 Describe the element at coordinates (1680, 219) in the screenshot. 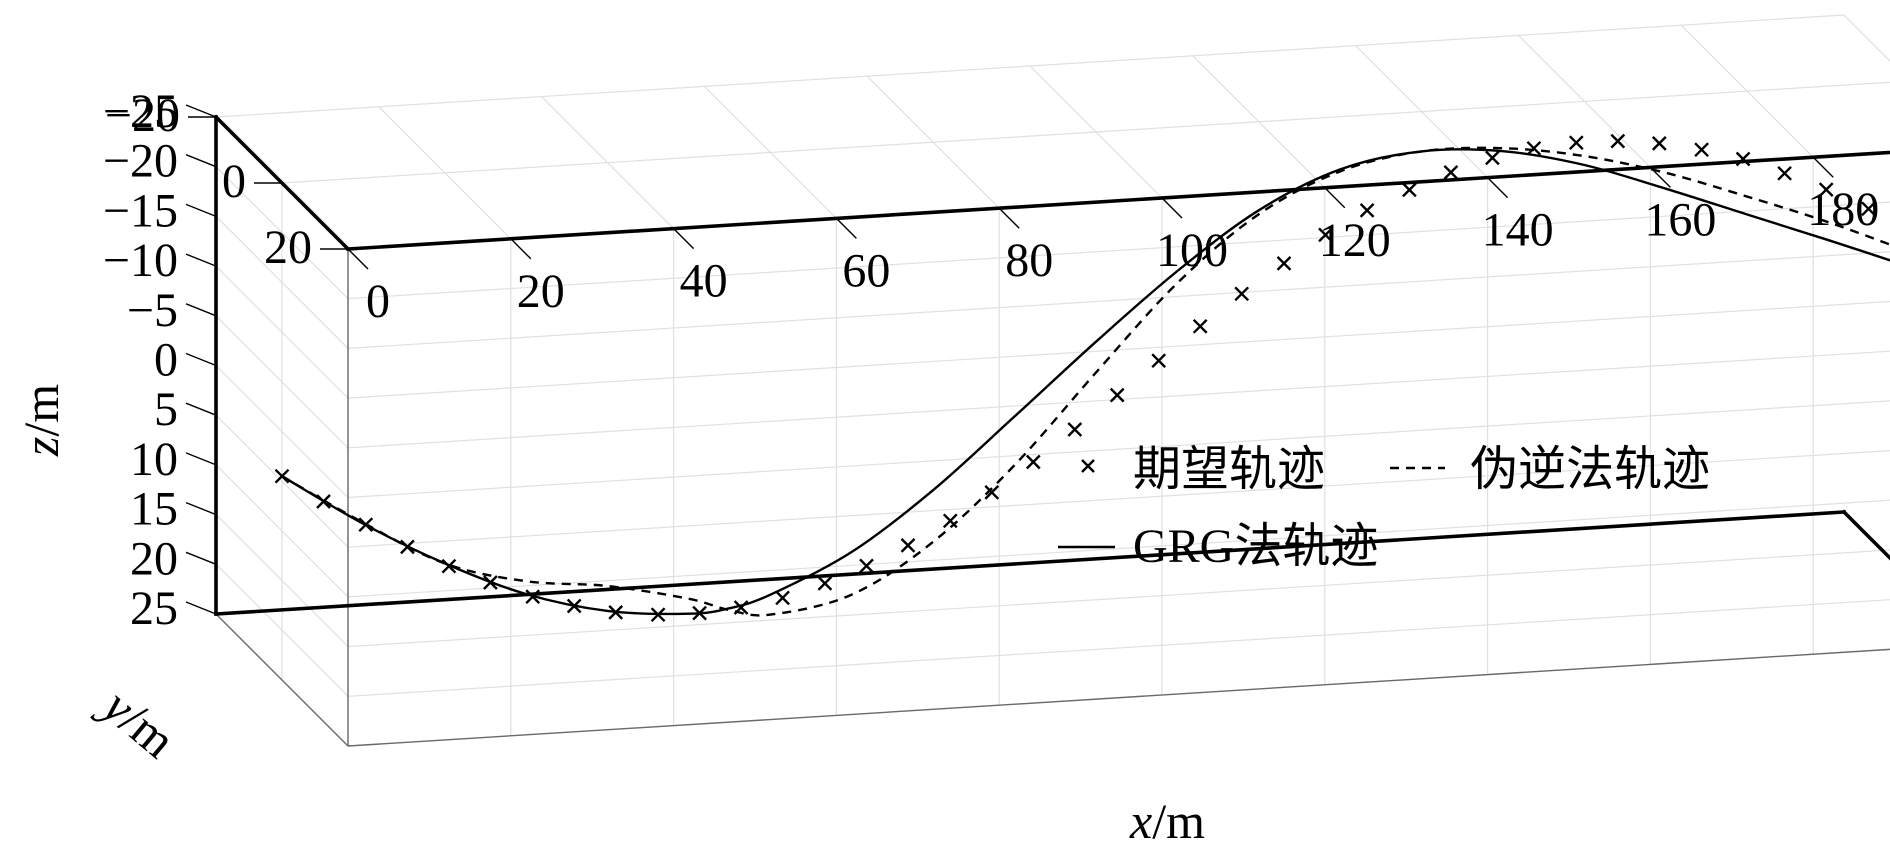

I see `x-tick-label: 160` at that location.